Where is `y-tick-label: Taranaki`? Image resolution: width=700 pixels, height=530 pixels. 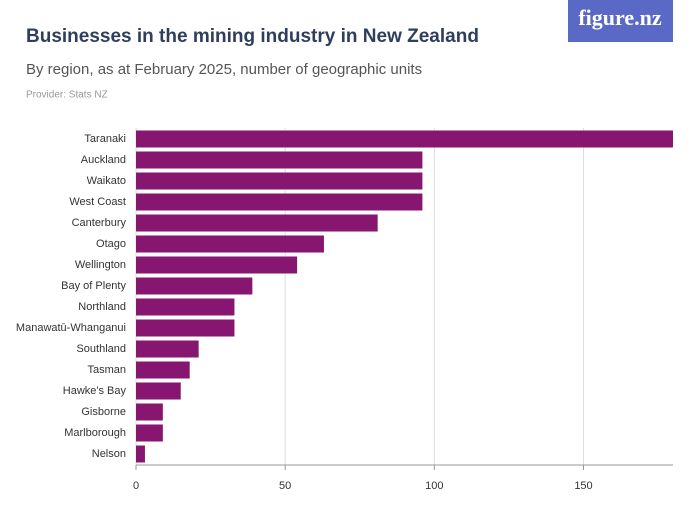 y-tick-label: Taranaki is located at coordinates (105, 139).